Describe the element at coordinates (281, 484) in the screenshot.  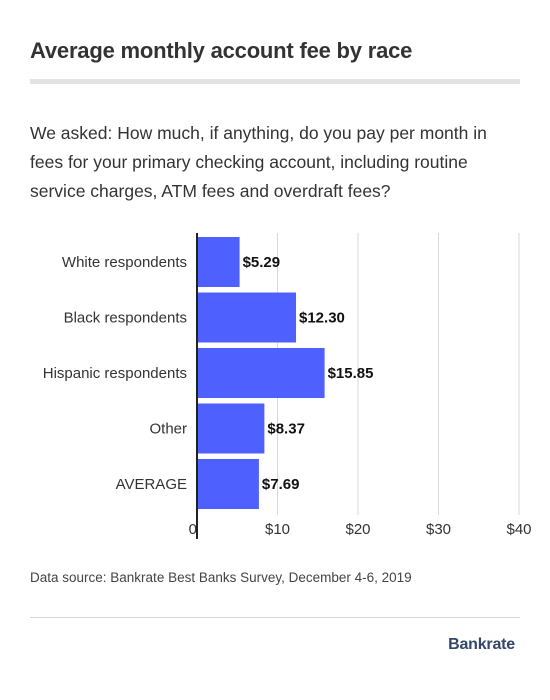
I see `value-label: $7.69` at that location.